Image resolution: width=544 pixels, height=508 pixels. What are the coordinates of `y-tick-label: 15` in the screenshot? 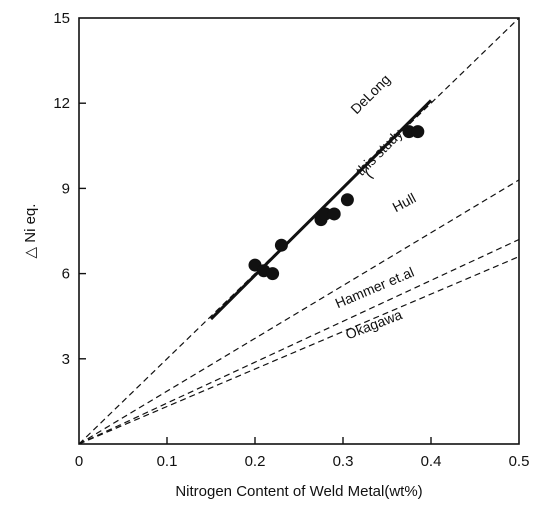 It's located at (61, 18).